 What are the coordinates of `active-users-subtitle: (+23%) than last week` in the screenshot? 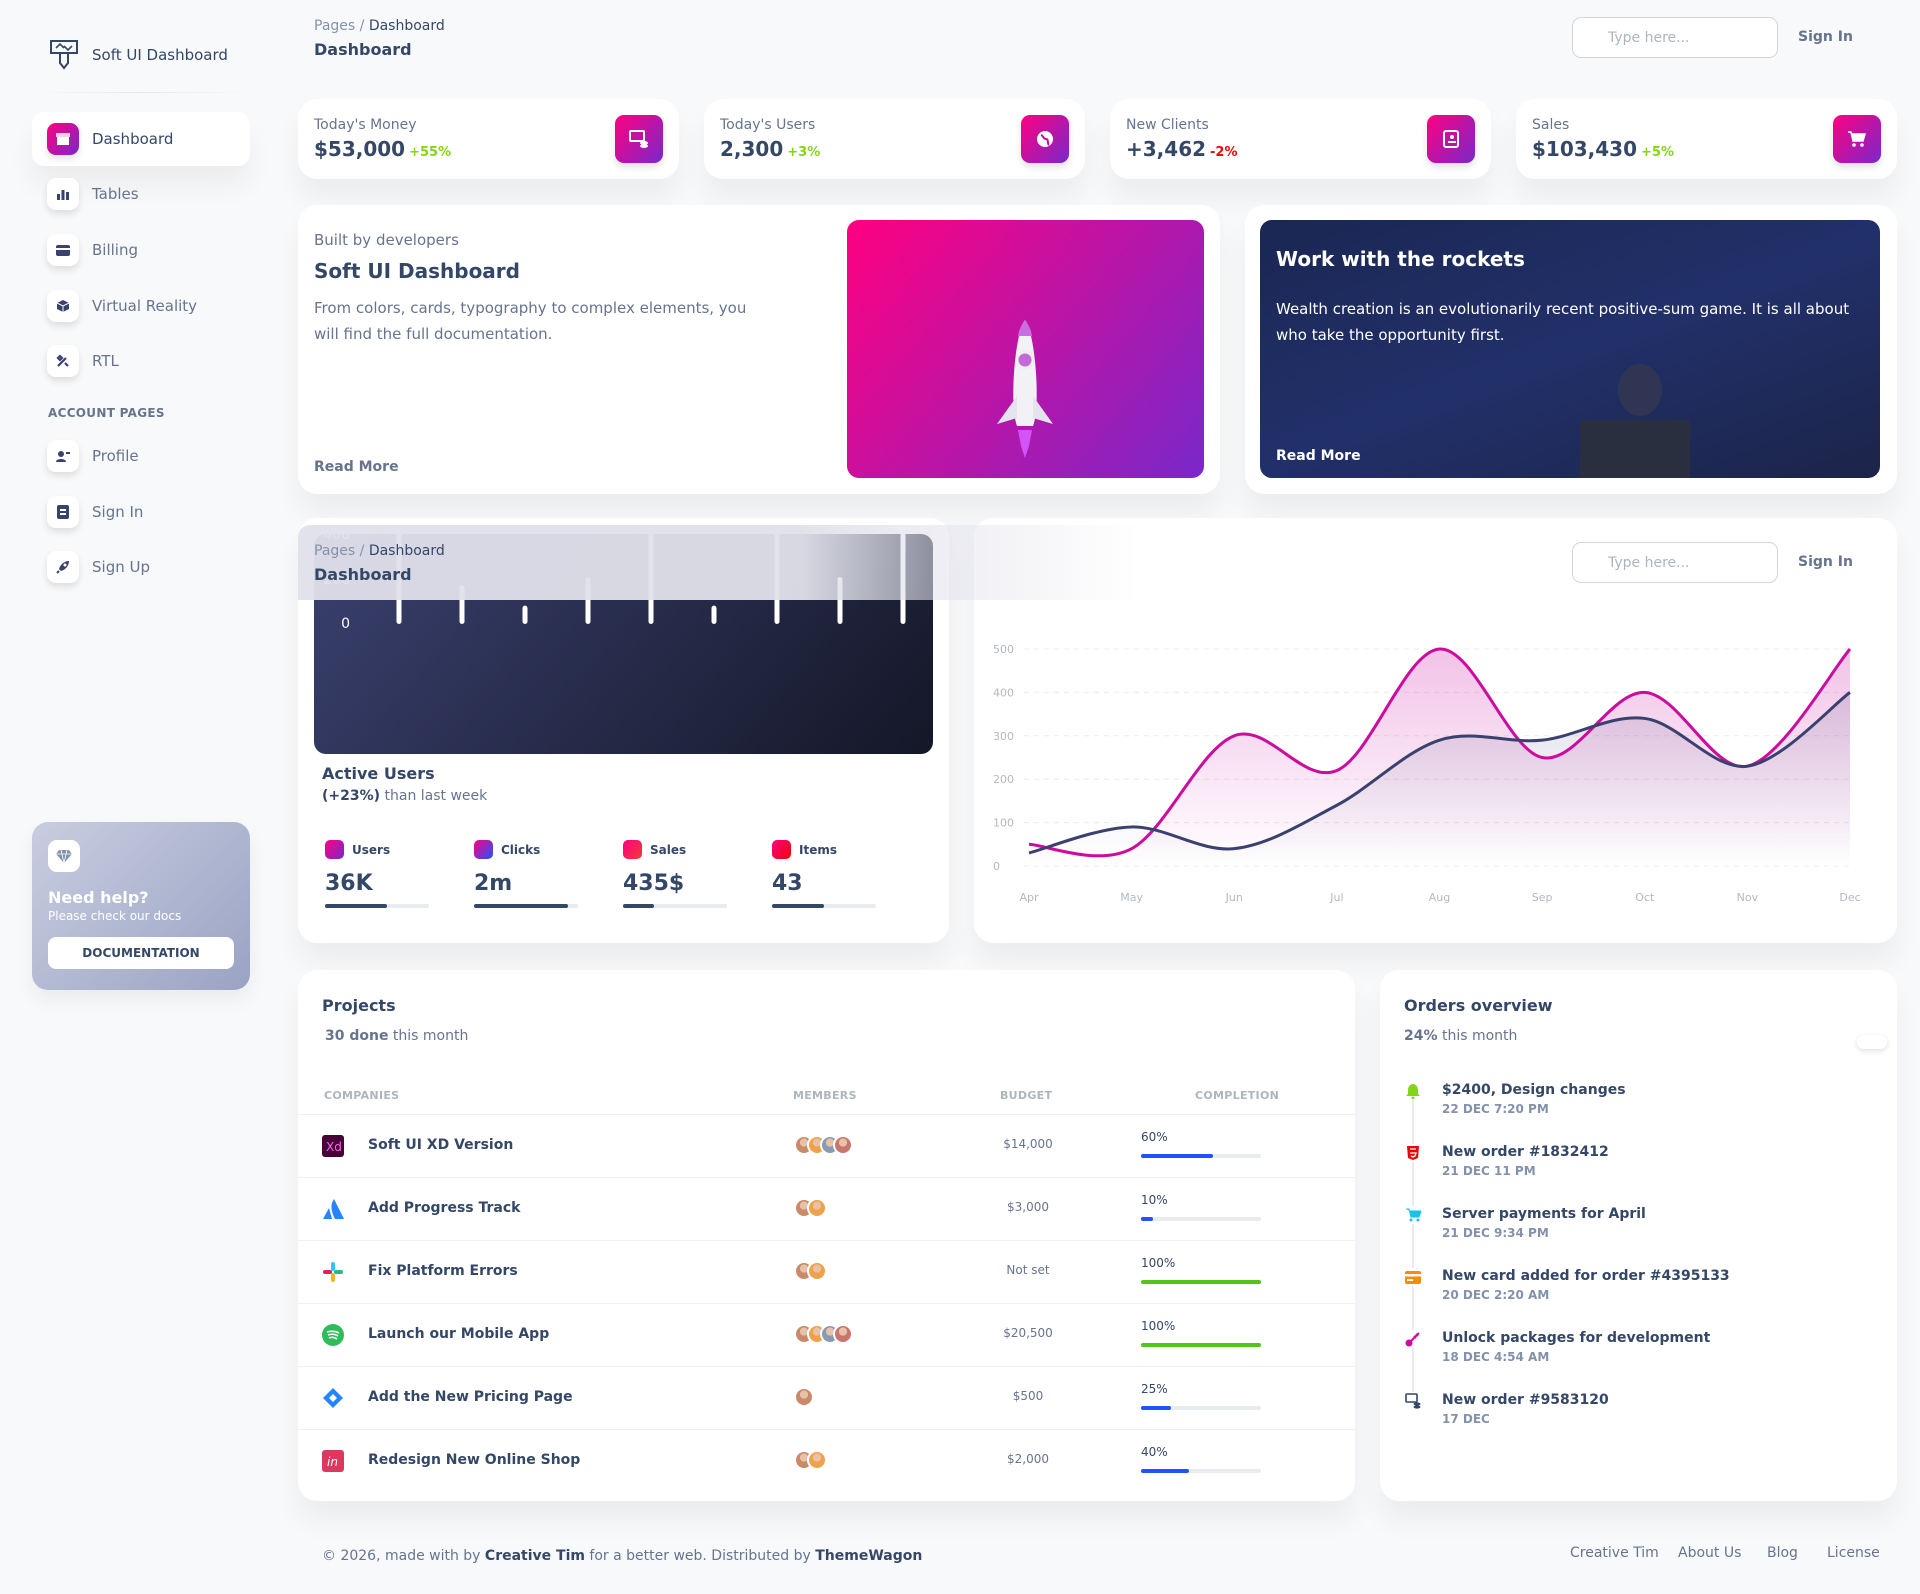 It's located at (404, 796).